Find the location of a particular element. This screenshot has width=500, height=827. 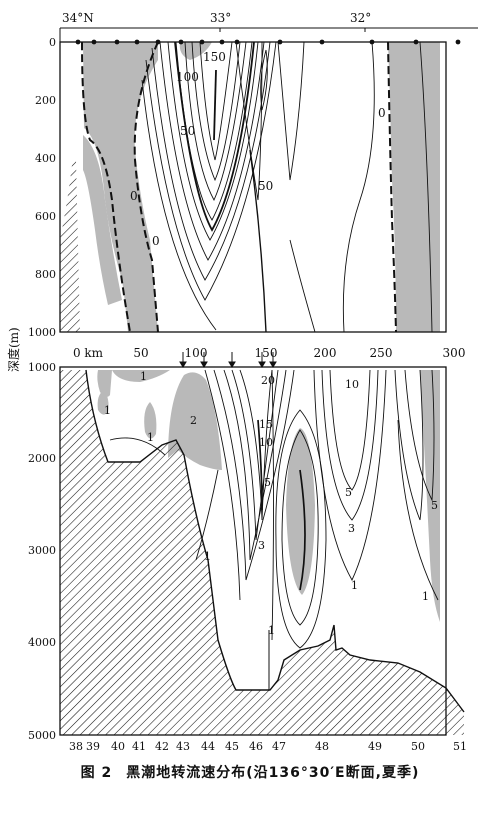

lower-shade-small2 is located at coordinates (150, 420).